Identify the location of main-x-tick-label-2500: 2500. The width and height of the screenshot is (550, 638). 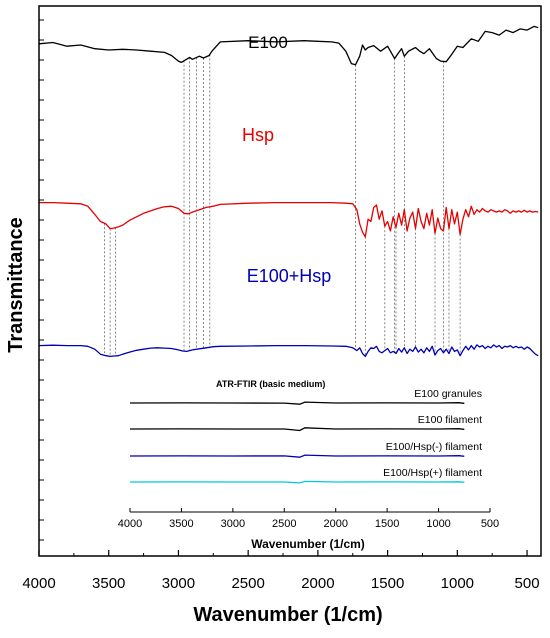
(247, 583).